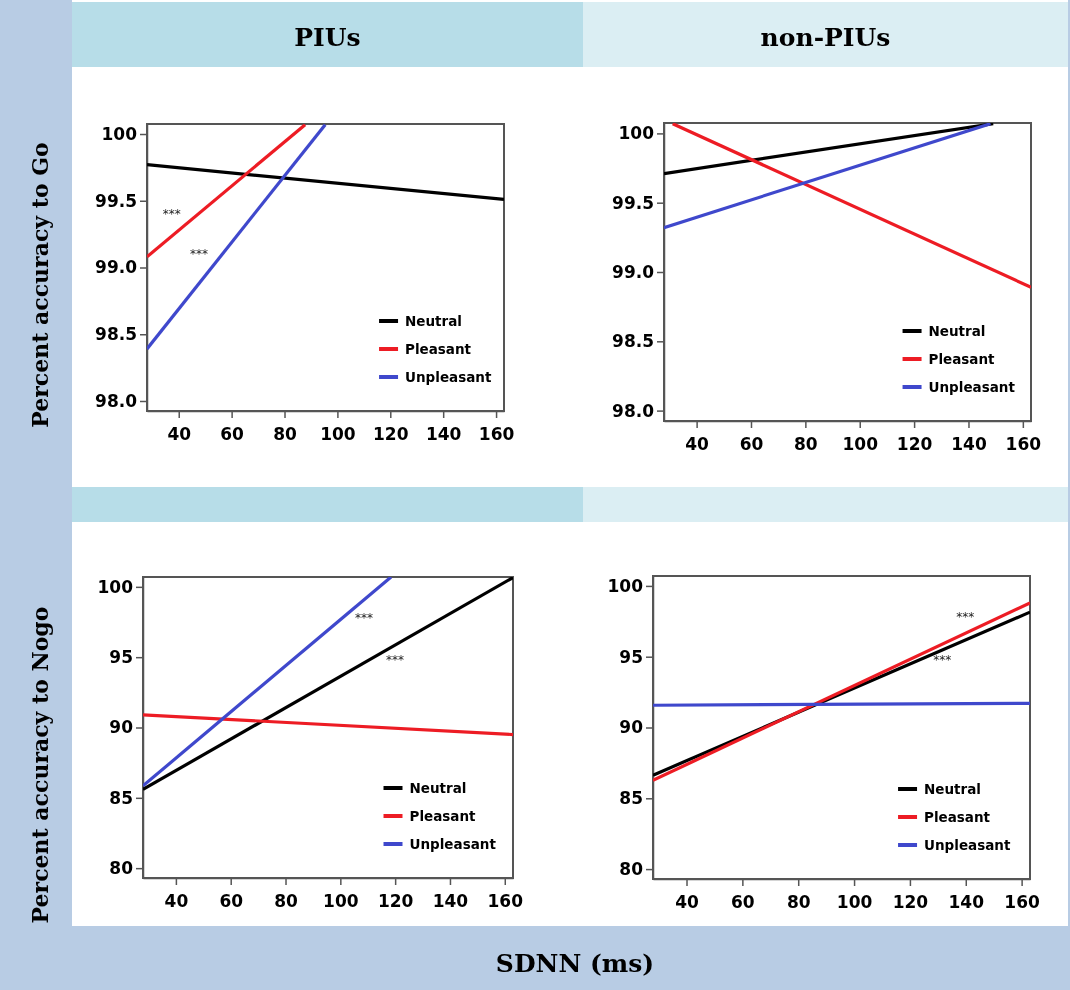 This screenshot has width=1070, height=990. What do you see at coordinates (575, 963) in the screenshot?
I see `x-axis-title: SDNN (ms)` at bounding box center [575, 963].